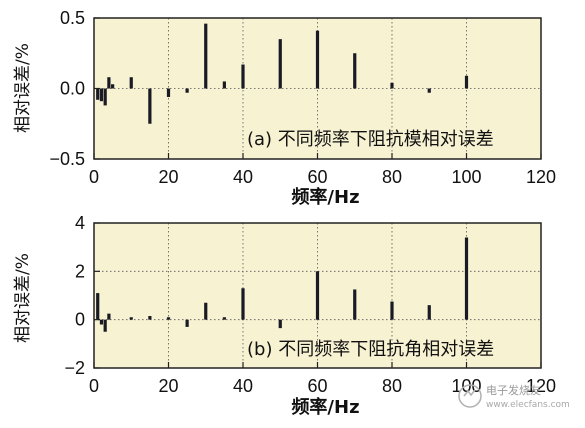 This screenshot has height=428, width=585. What do you see at coordinates (74, 368) in the screenshot?
I see `y-tick-label: −2` at bounding box center [74, 368].